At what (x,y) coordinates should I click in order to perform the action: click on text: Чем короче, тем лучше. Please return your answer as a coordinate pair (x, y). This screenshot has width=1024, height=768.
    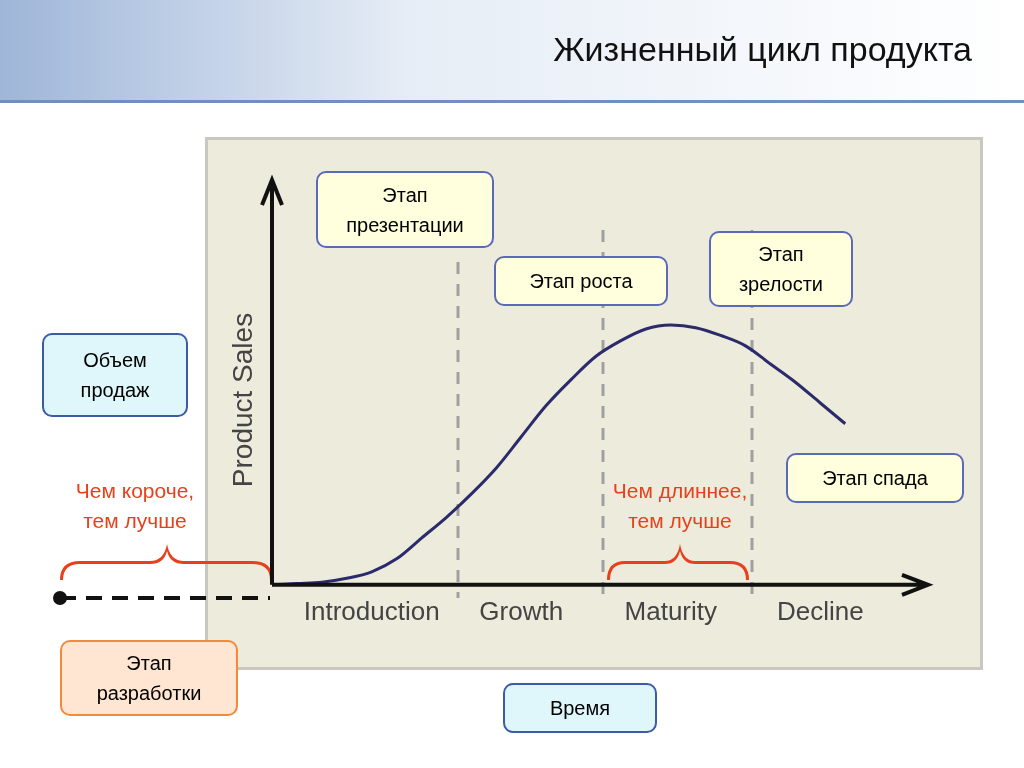
    Looking at the image, I should click on (135, 506).